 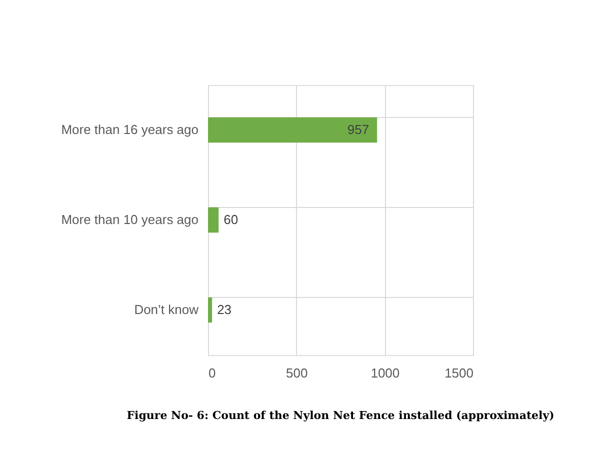 I want to click on y-tick-label: Don’t know, so click(x=167, y=309).